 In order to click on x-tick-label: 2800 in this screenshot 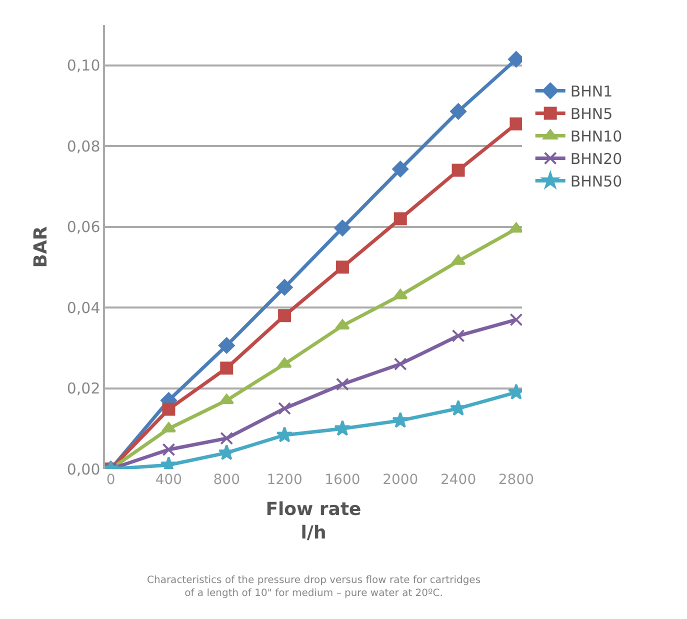, I will do `click(516, 480)`.